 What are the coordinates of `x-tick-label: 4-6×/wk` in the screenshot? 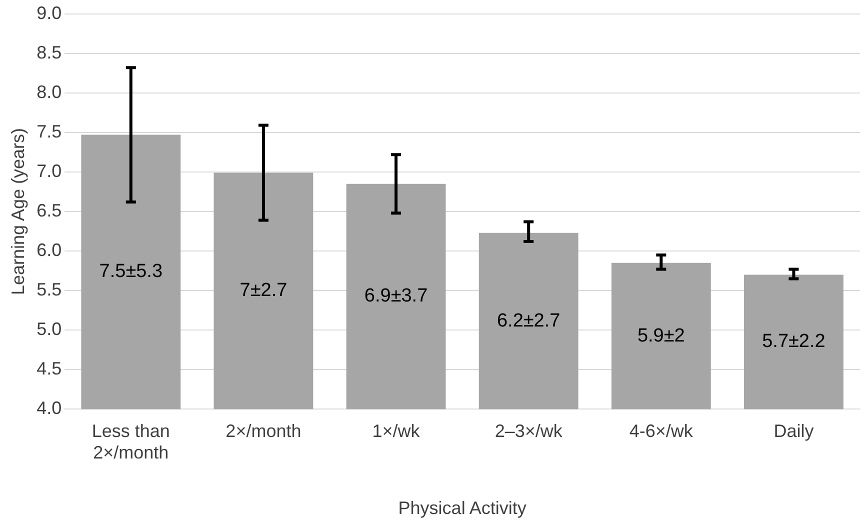 It's located at (661, 430).